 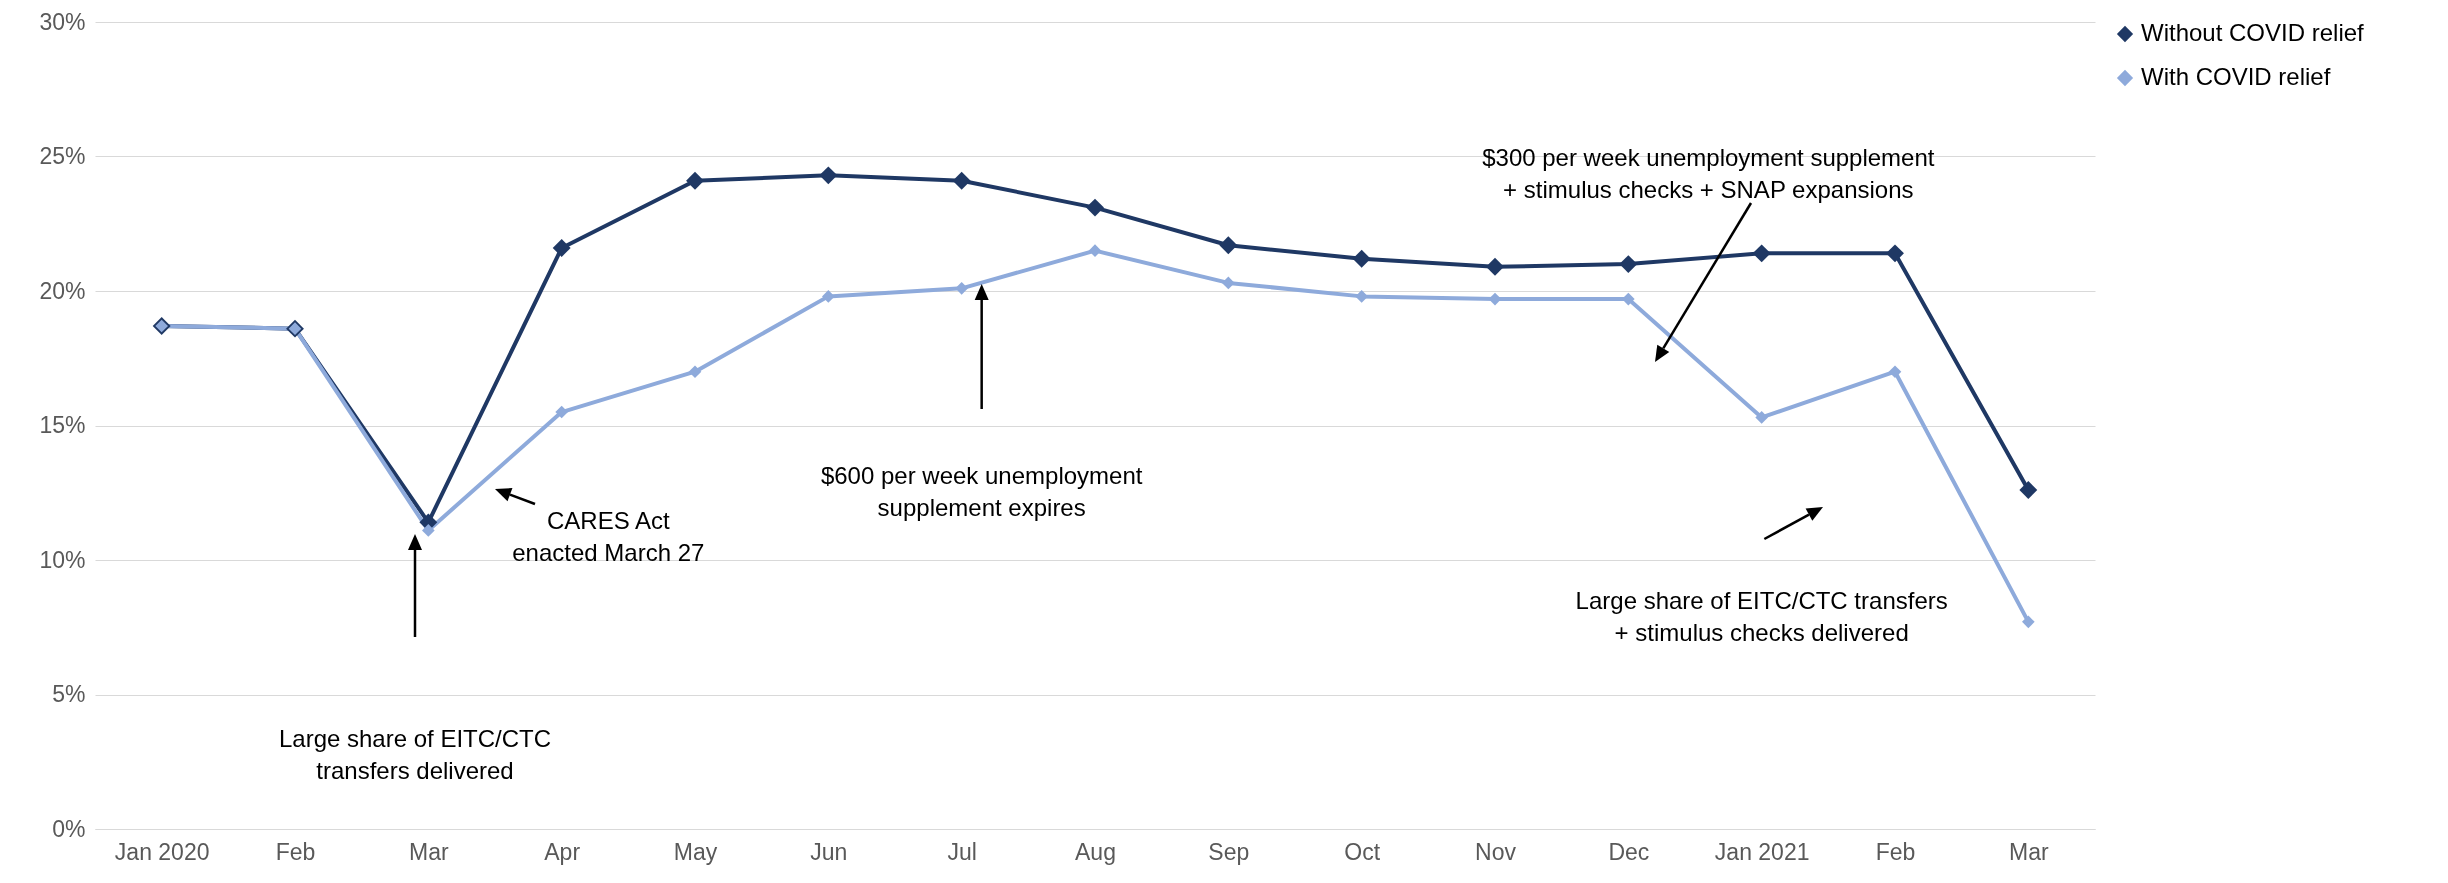 I want to click on x-tick-label: Sep, so click(x=1229, y=851).